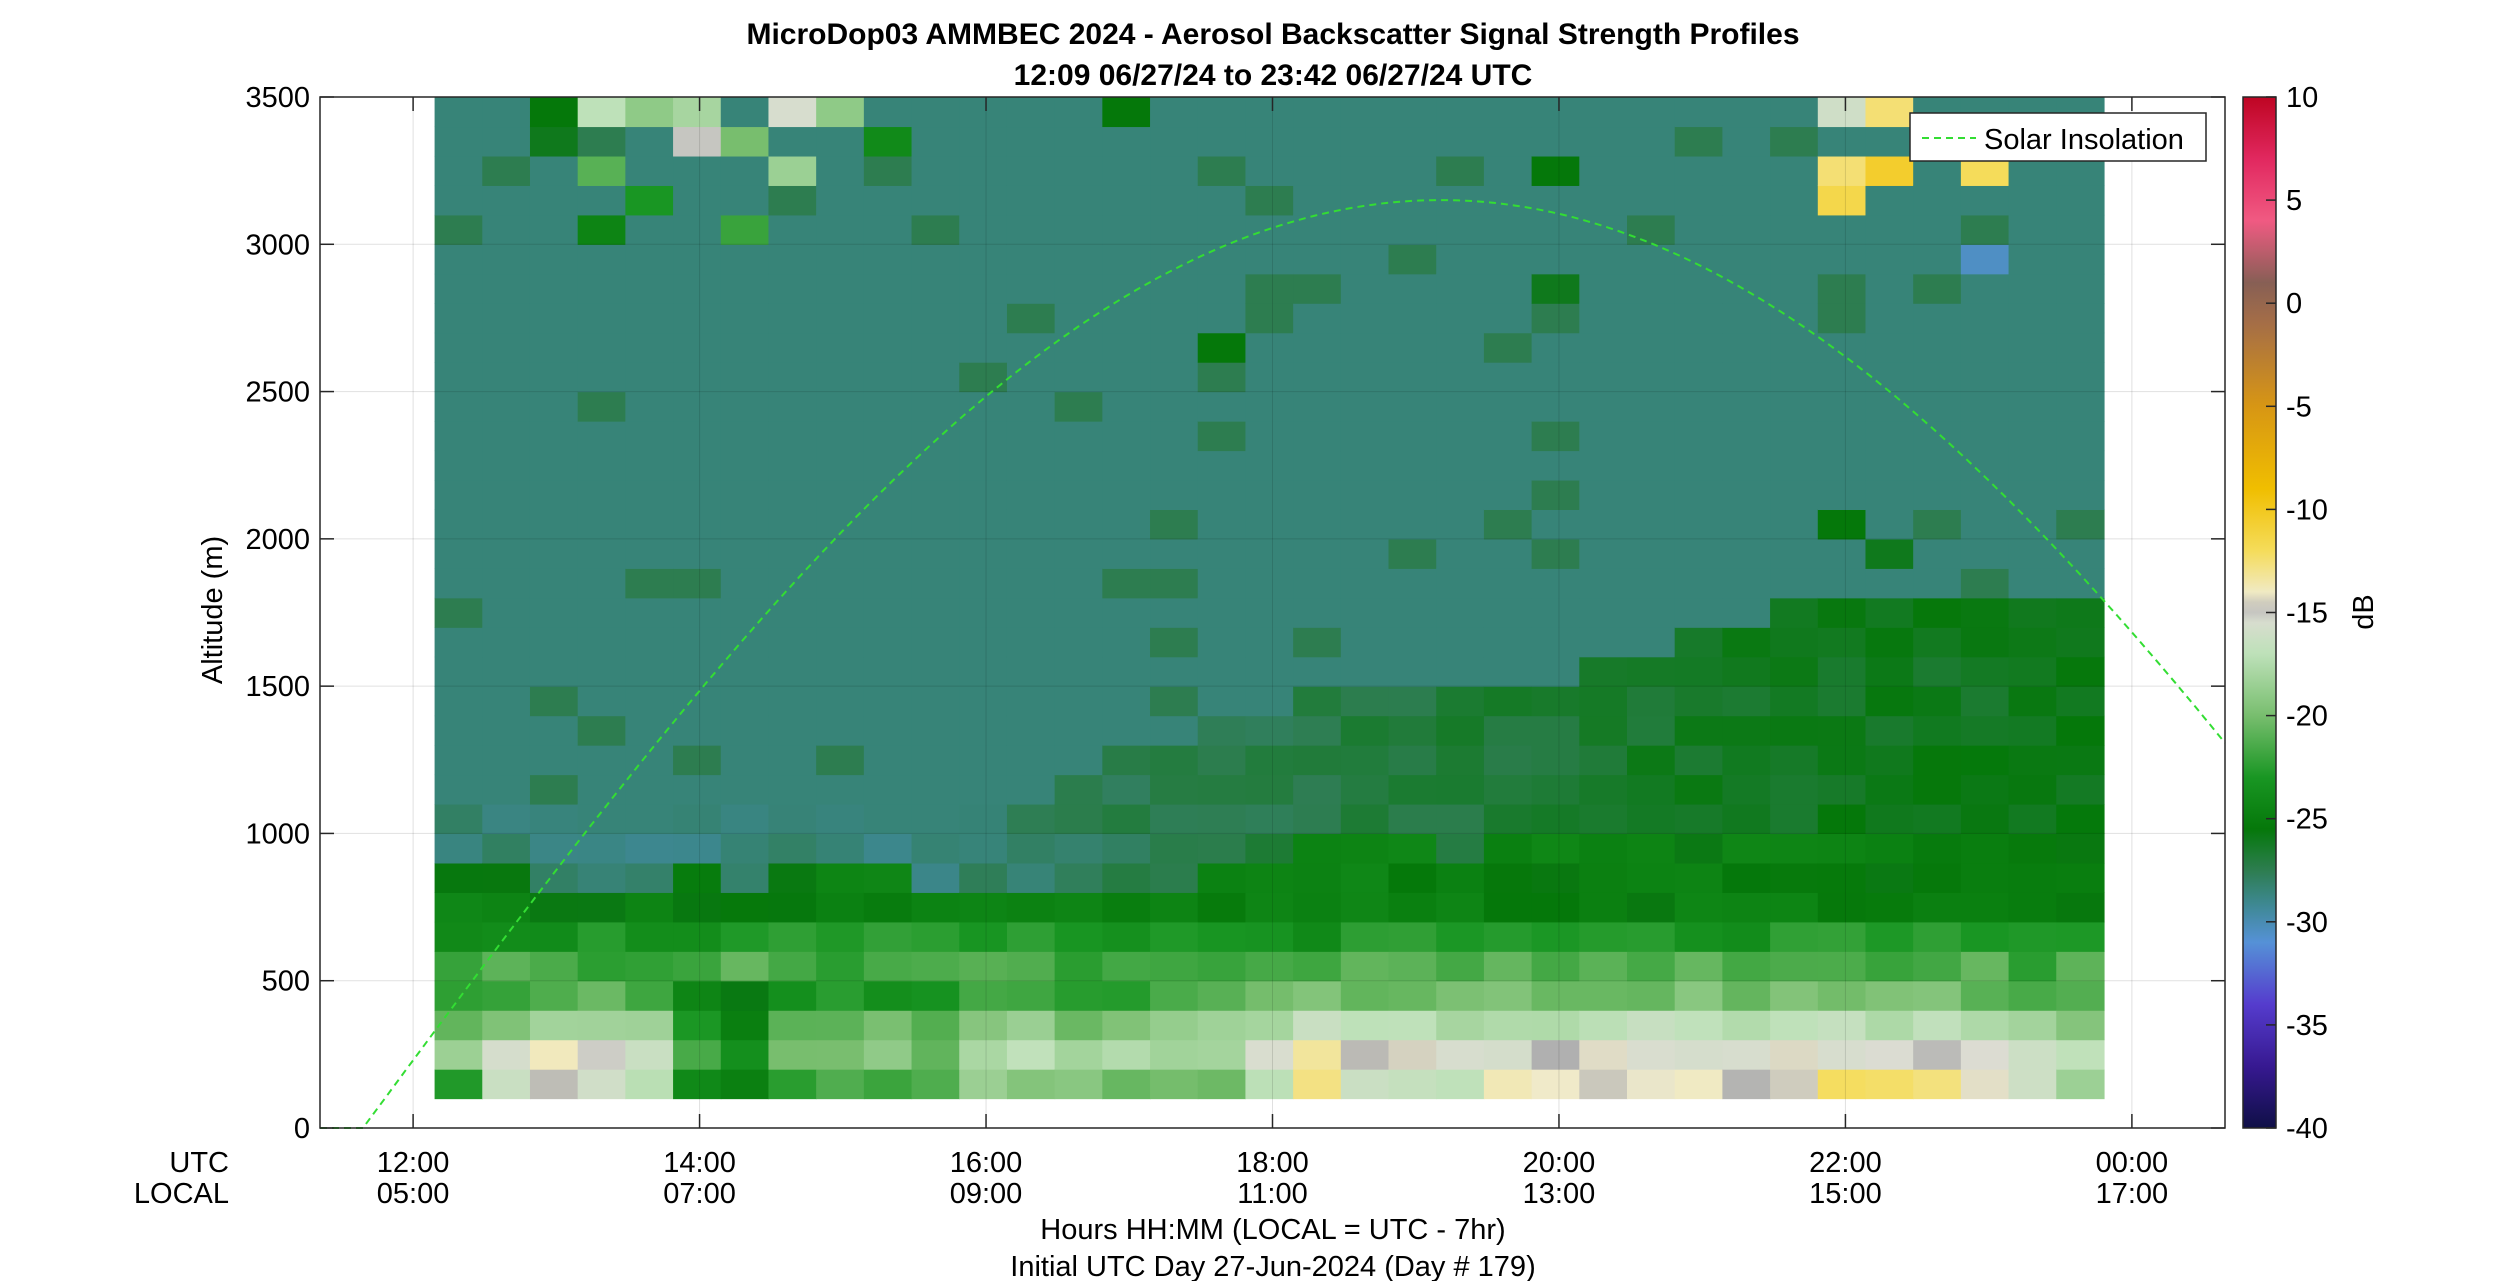 This screenshot has height=1281, width=2517. What do you see at coordinates (2294, 201) in the screenshot?
I see `colorbar-tick-label: 5` at bounding box center [2294, 201].